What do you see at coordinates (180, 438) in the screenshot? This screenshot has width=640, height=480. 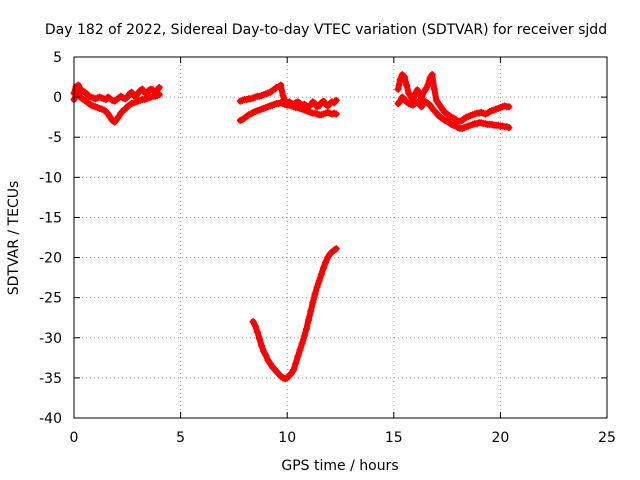 I see `x-tick-label: 5` at bounding box center [180, 438].